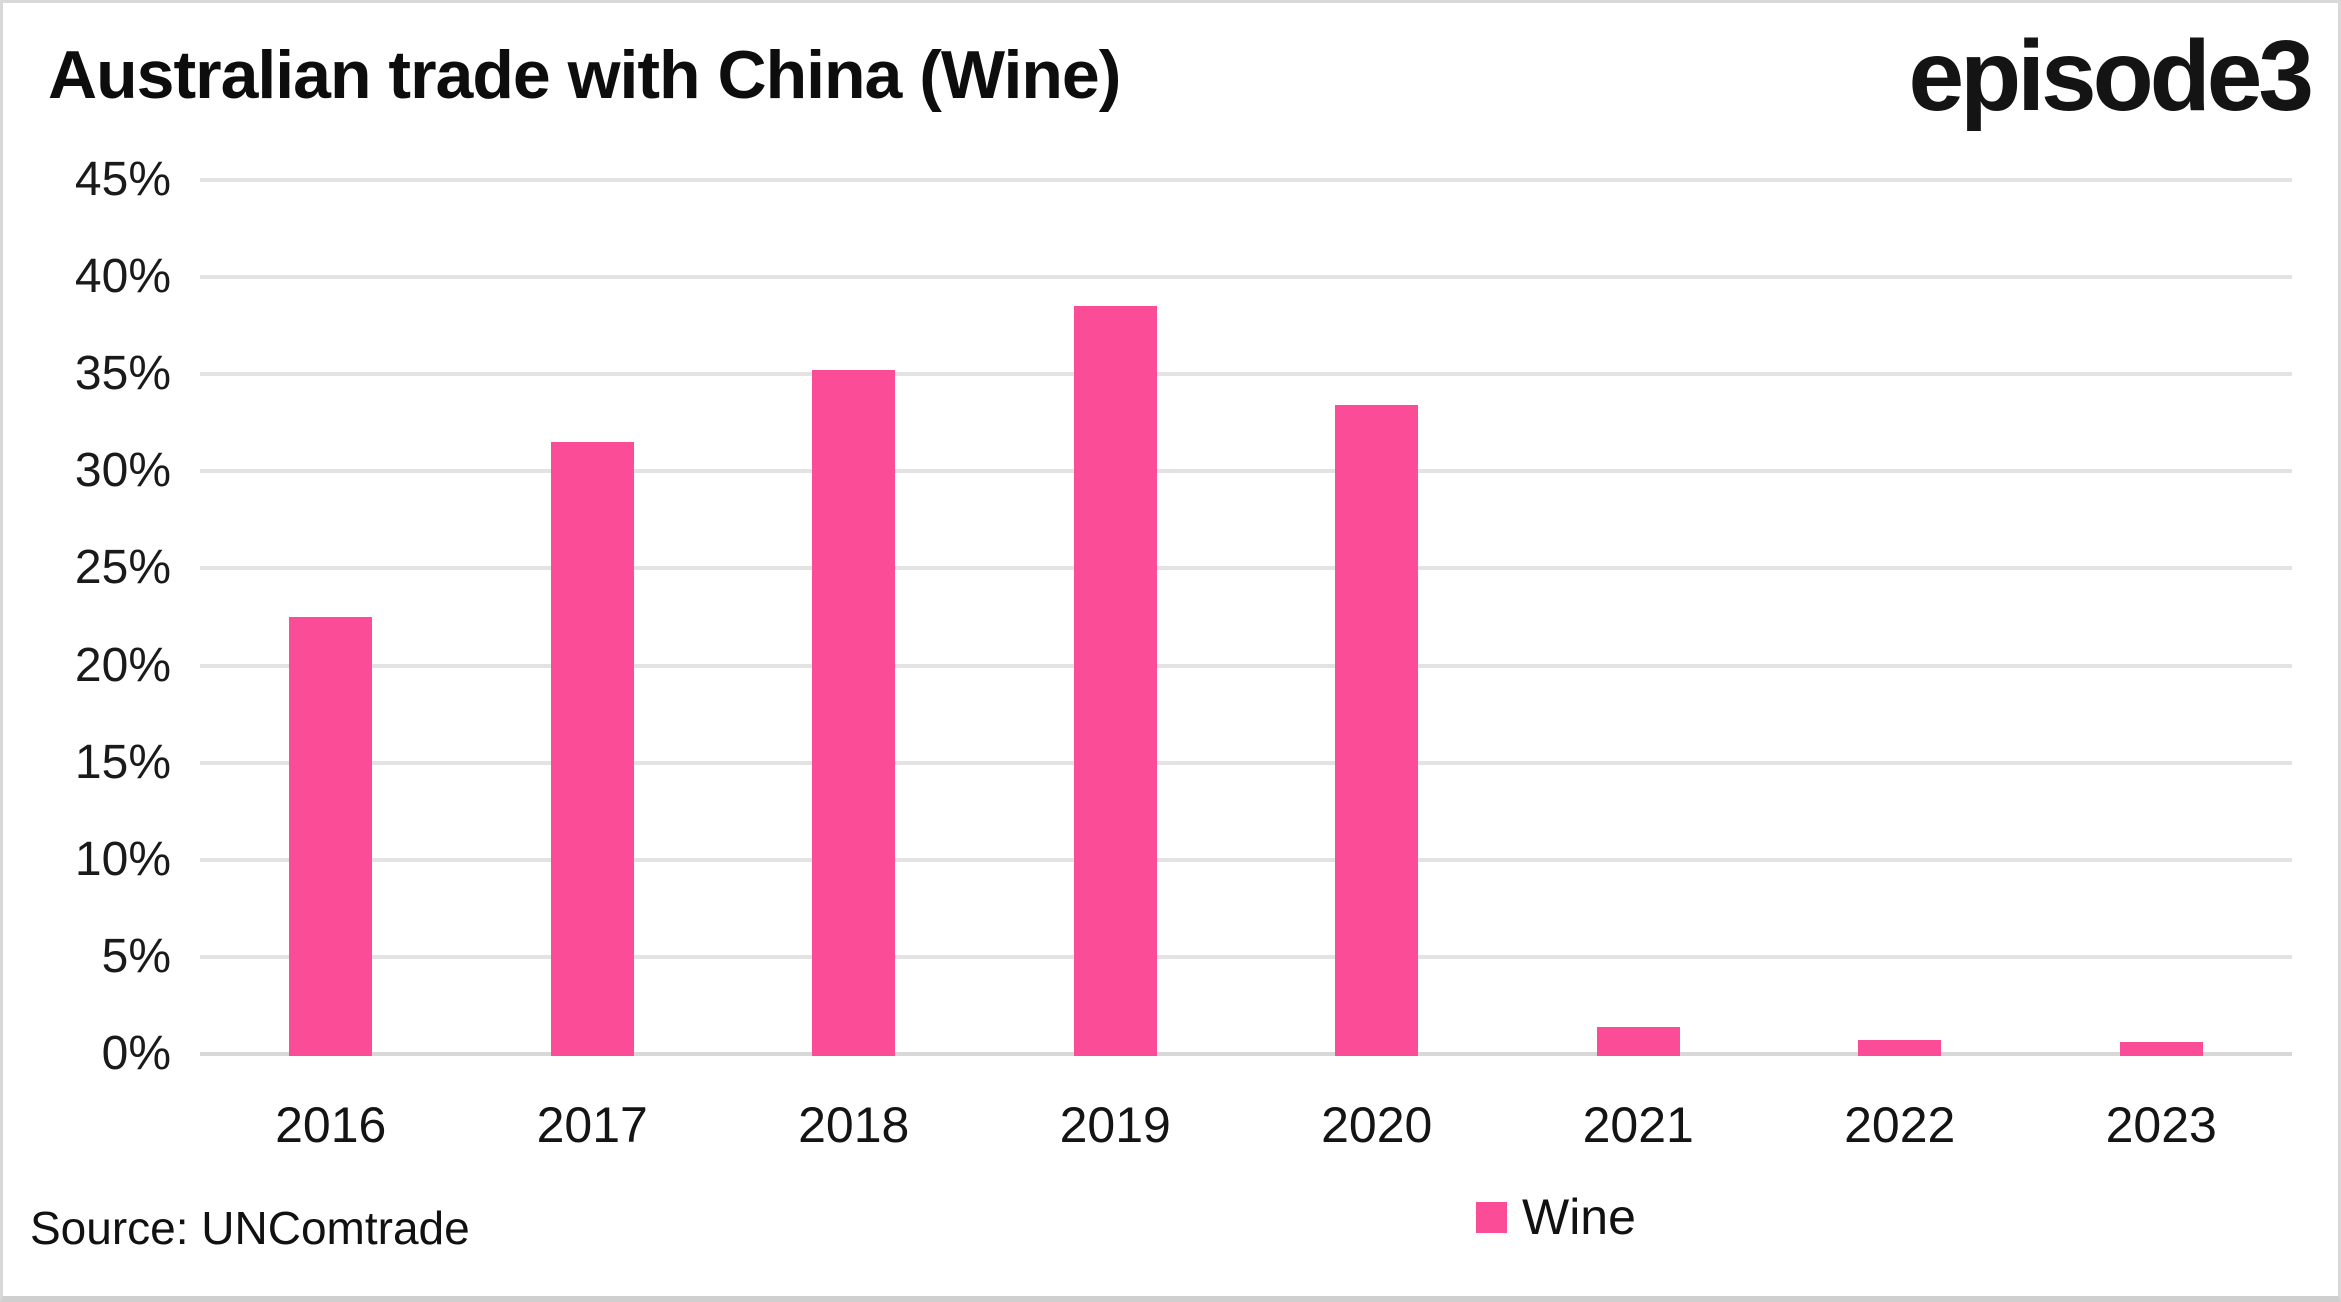 This screenshot has height=1302, width=2341. What do you see at coordinates (854, 1125) in the screenshot?
I see `x-axis-tick-label: 2018` at bounding box center [854, 1125].